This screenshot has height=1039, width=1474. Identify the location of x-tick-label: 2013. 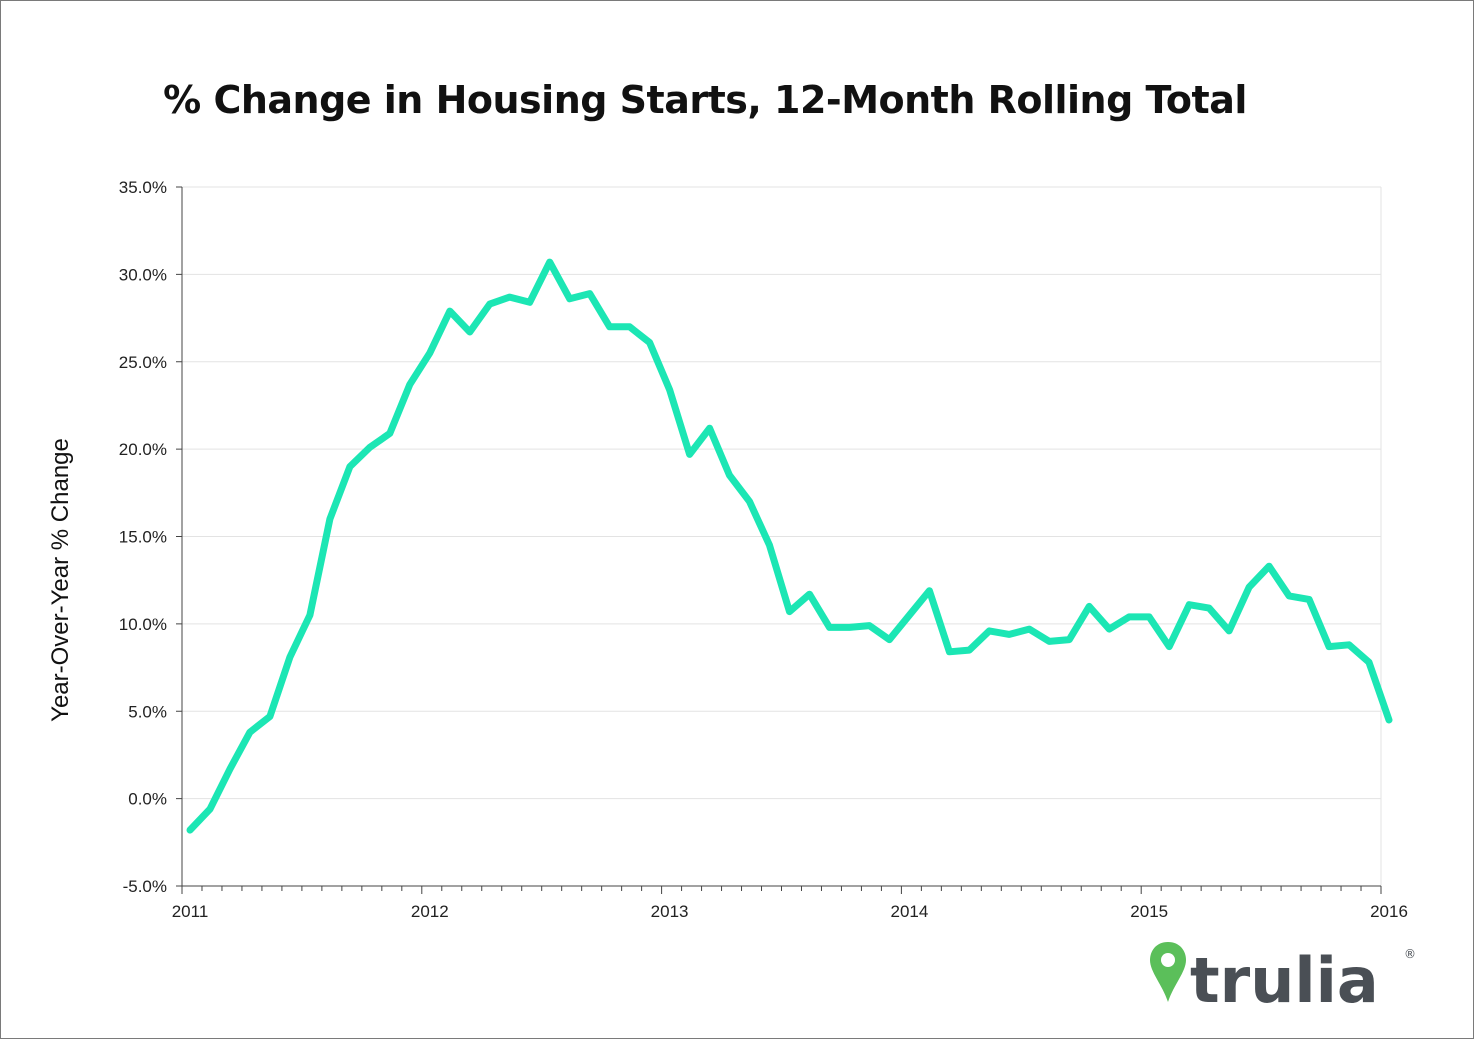
(670, 911).